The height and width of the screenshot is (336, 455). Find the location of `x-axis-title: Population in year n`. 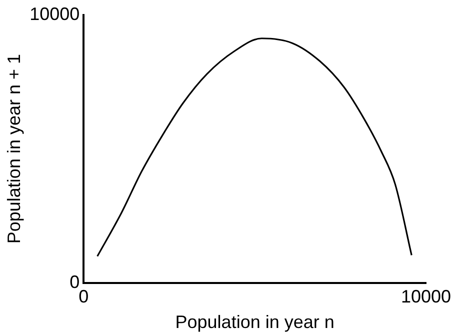

x-axis-title: Population in year n is located at coordinates (254, 322).